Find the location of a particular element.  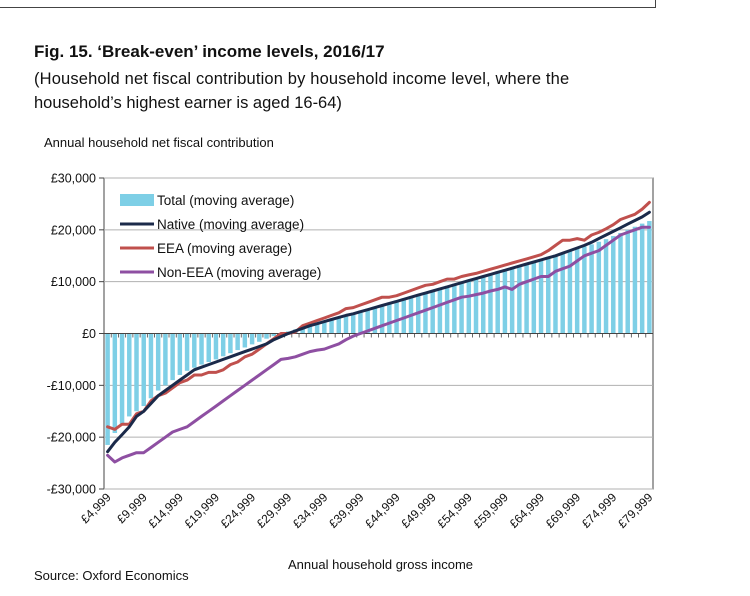

legend-label: Native (moving average) is located at coordinates (230, 224).